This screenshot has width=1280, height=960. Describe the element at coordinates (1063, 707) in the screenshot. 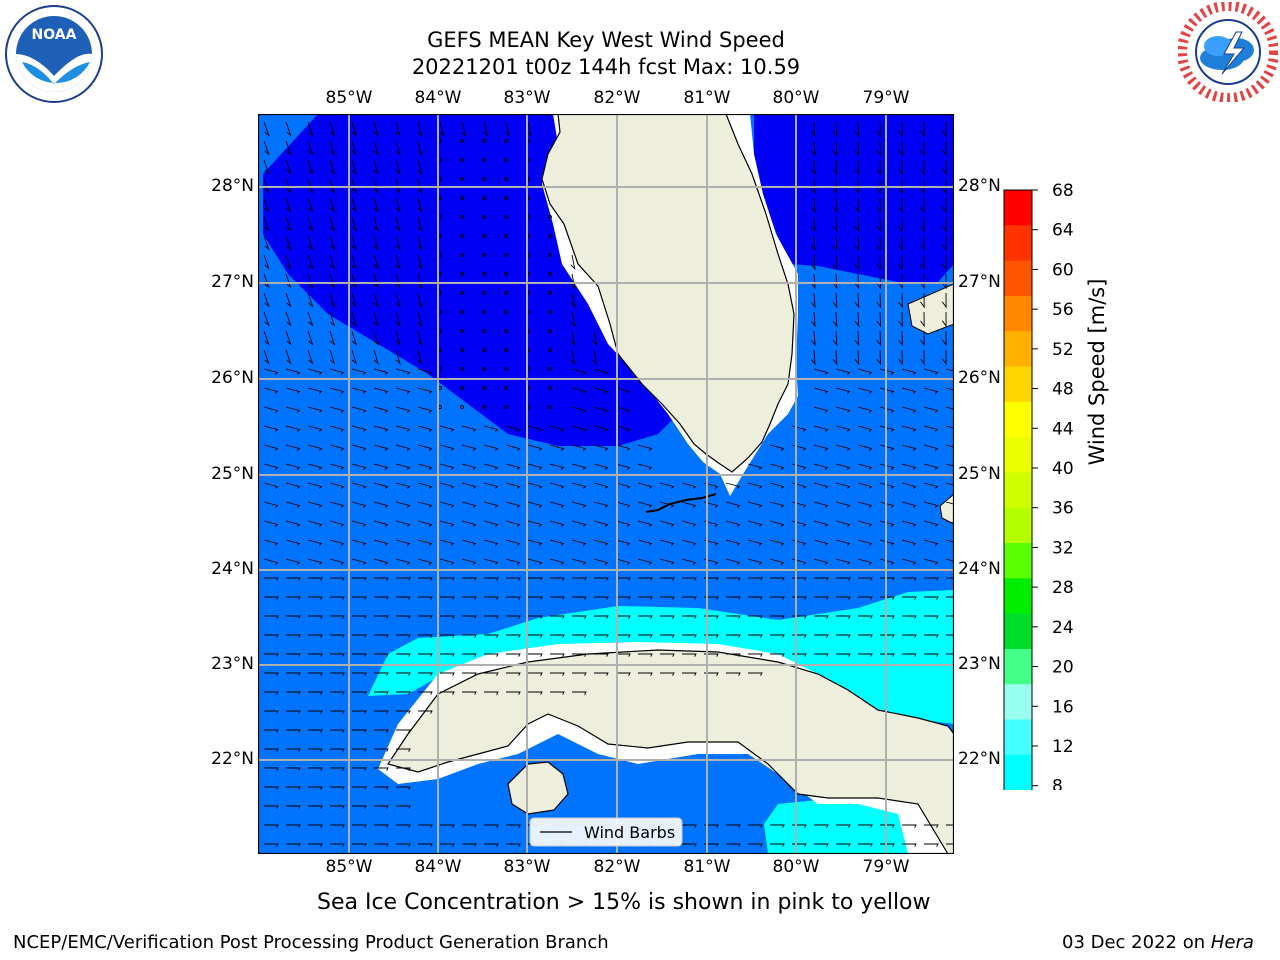

I see `colorbar-tick-label: 16` at that location.